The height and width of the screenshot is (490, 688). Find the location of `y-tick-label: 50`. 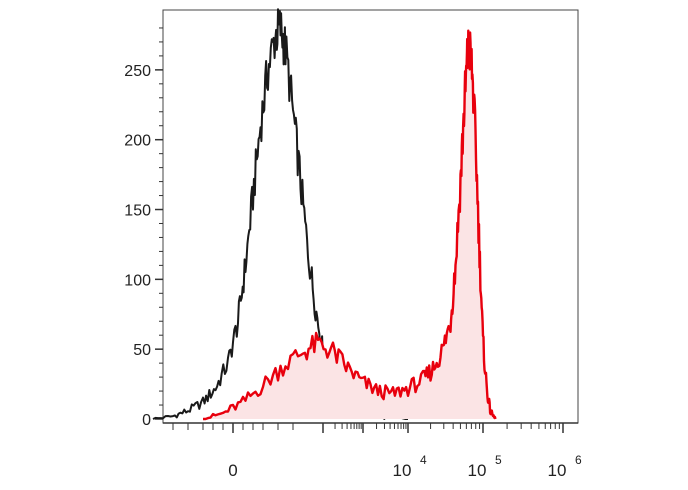

y-tick-label: 50 is located at coordinates (142, 350).